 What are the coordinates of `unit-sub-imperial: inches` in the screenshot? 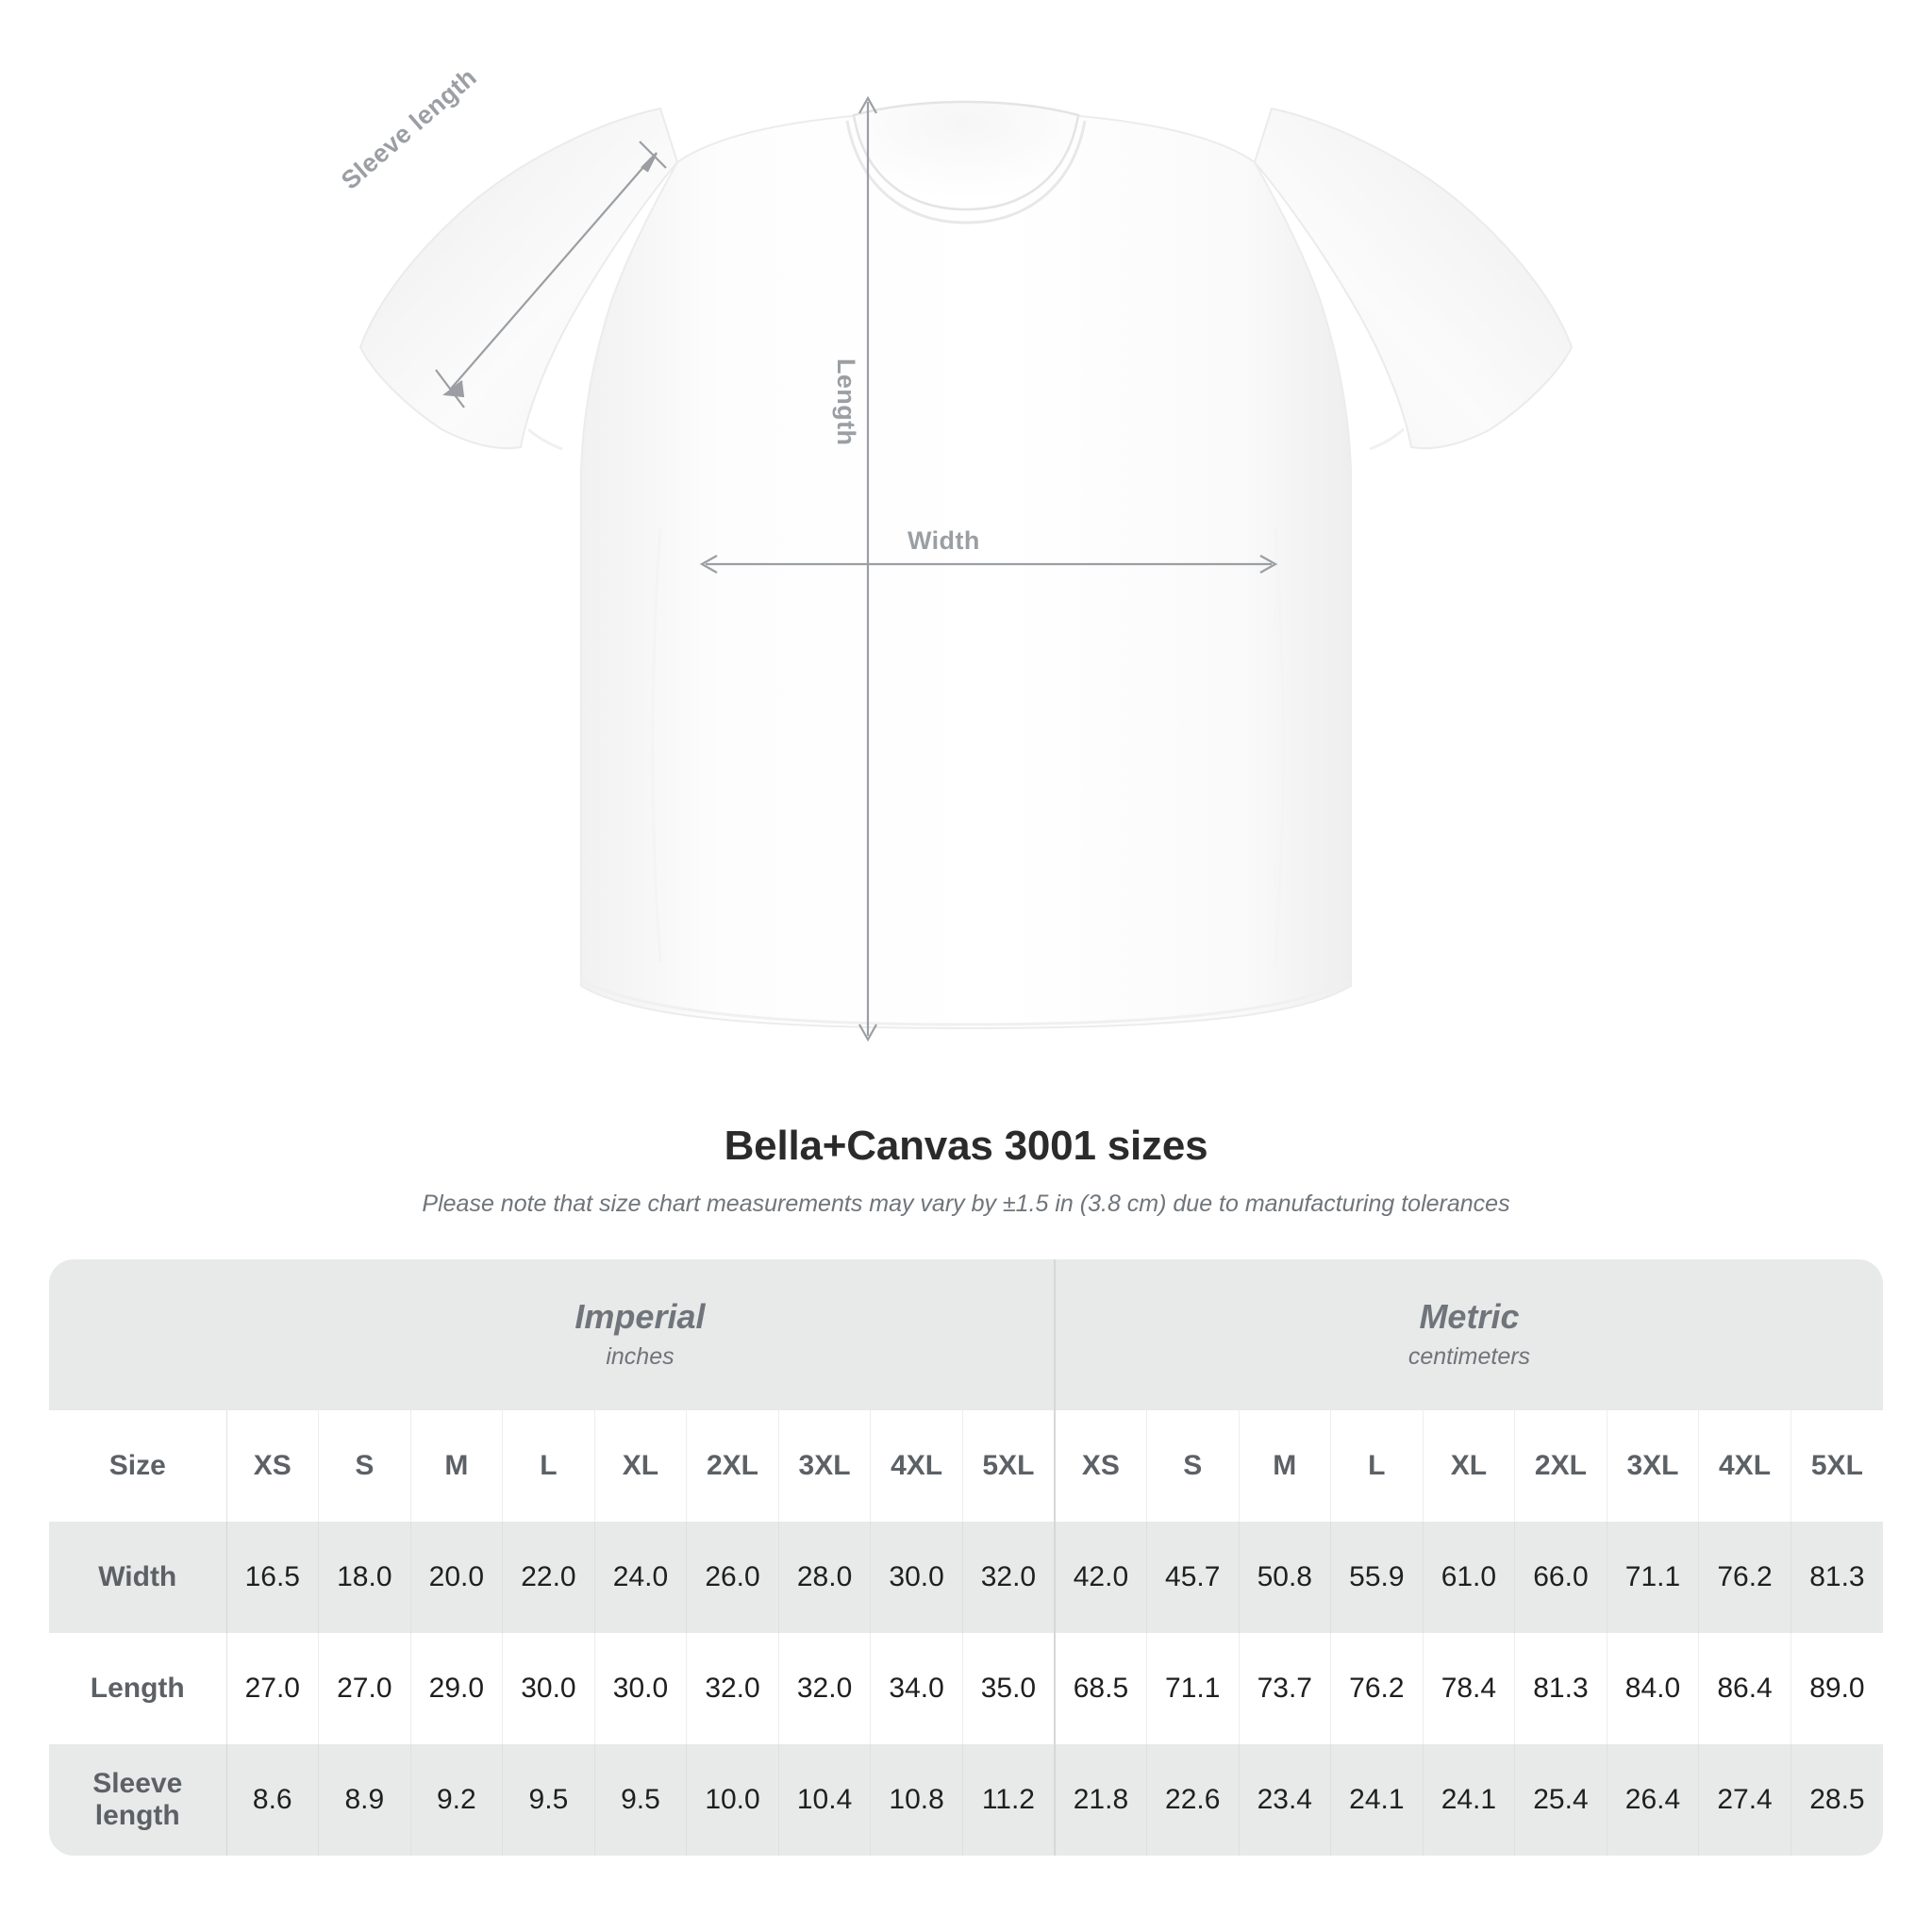 It's located at (640, 1357).